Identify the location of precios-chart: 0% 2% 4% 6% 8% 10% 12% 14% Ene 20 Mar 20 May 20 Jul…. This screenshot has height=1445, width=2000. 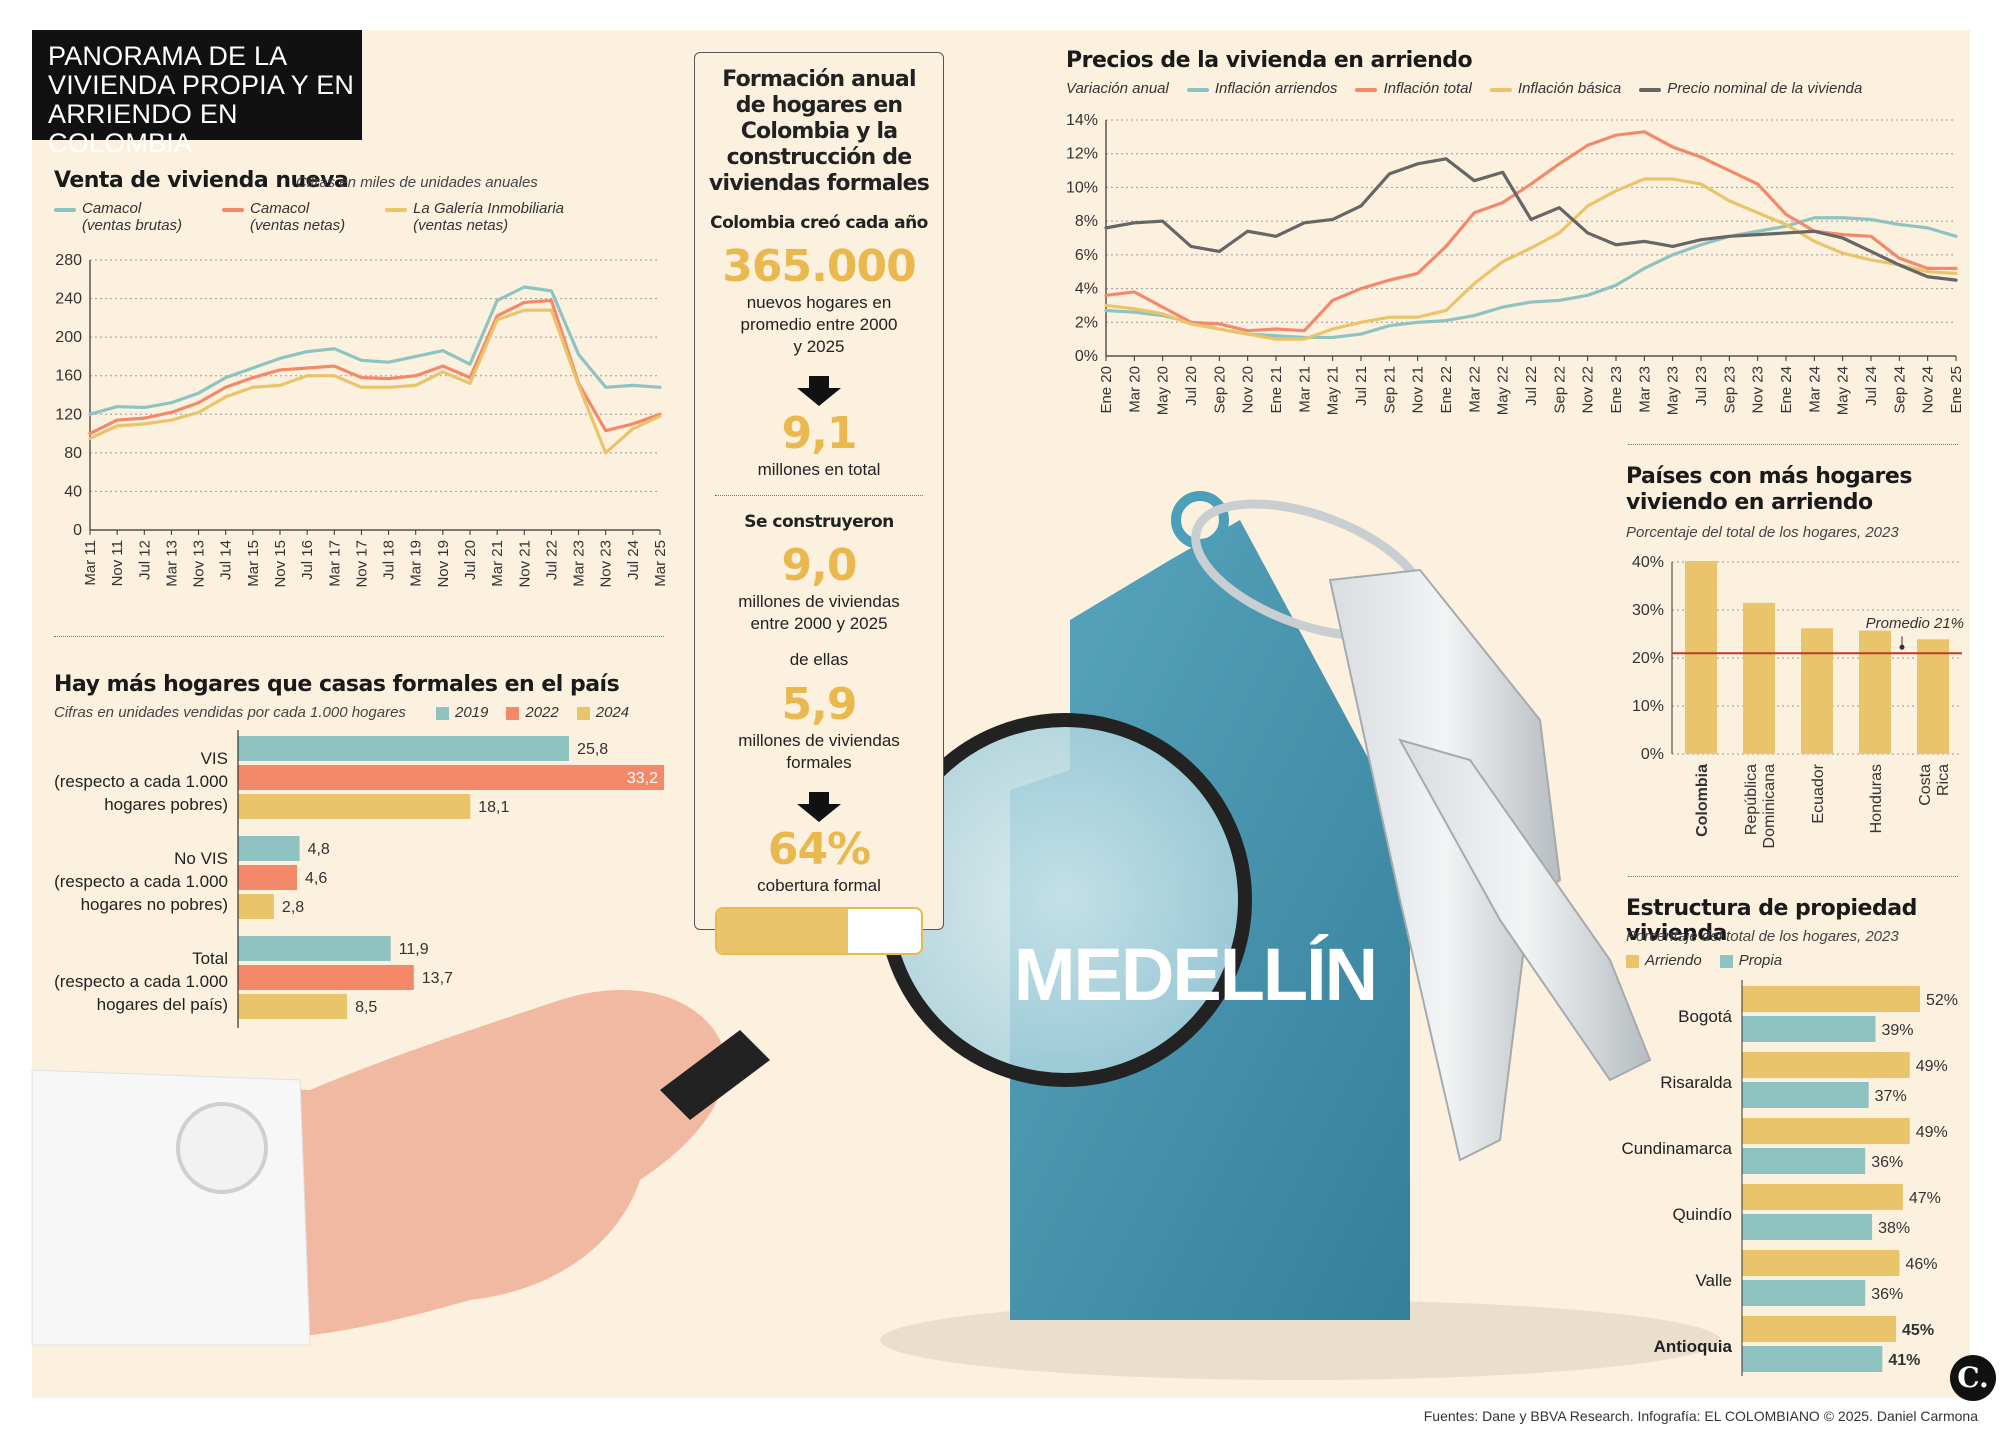
(1515, 263).